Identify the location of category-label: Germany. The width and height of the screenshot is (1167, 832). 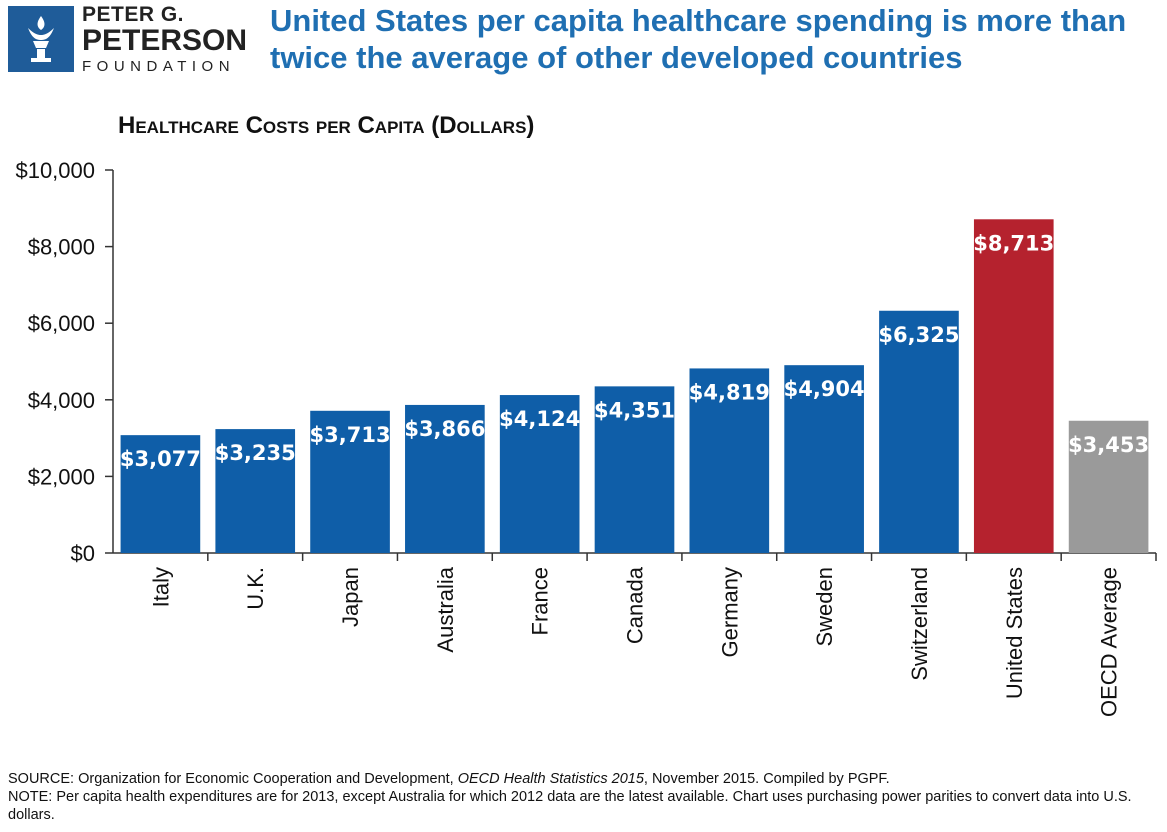
(729, 612).